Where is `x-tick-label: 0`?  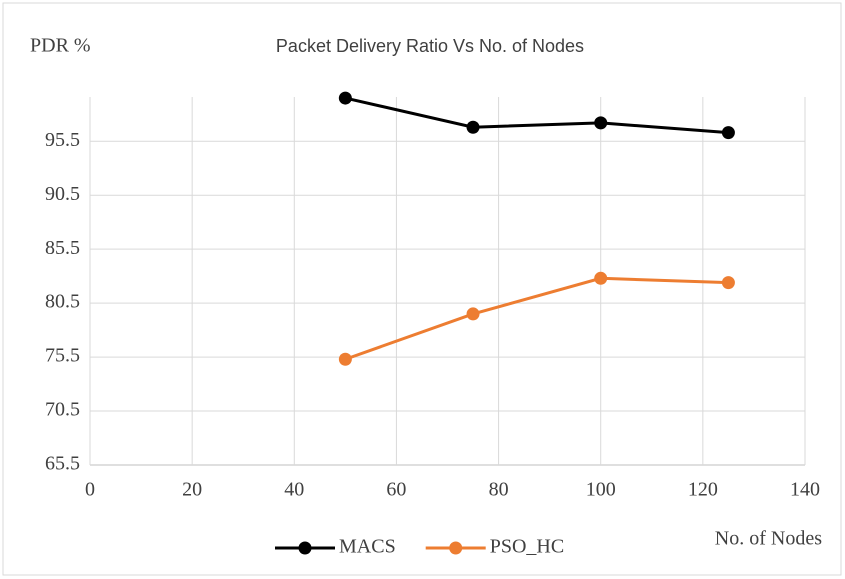
x-tick-label: 0 is located at coordinates (90, 490).